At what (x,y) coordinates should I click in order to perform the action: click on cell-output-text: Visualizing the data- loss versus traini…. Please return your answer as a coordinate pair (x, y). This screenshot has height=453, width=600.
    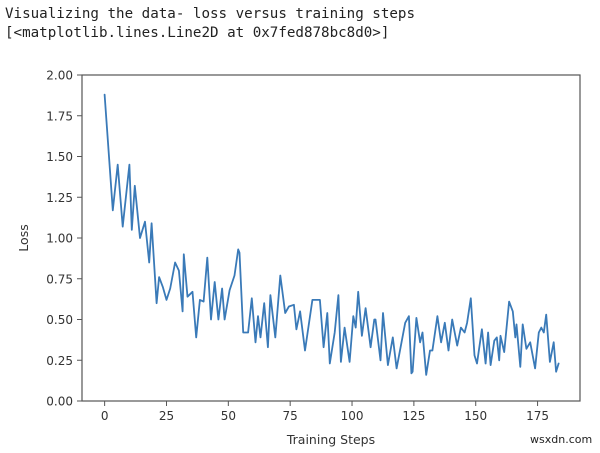
    Looking at the image, I should click on (210, 24).